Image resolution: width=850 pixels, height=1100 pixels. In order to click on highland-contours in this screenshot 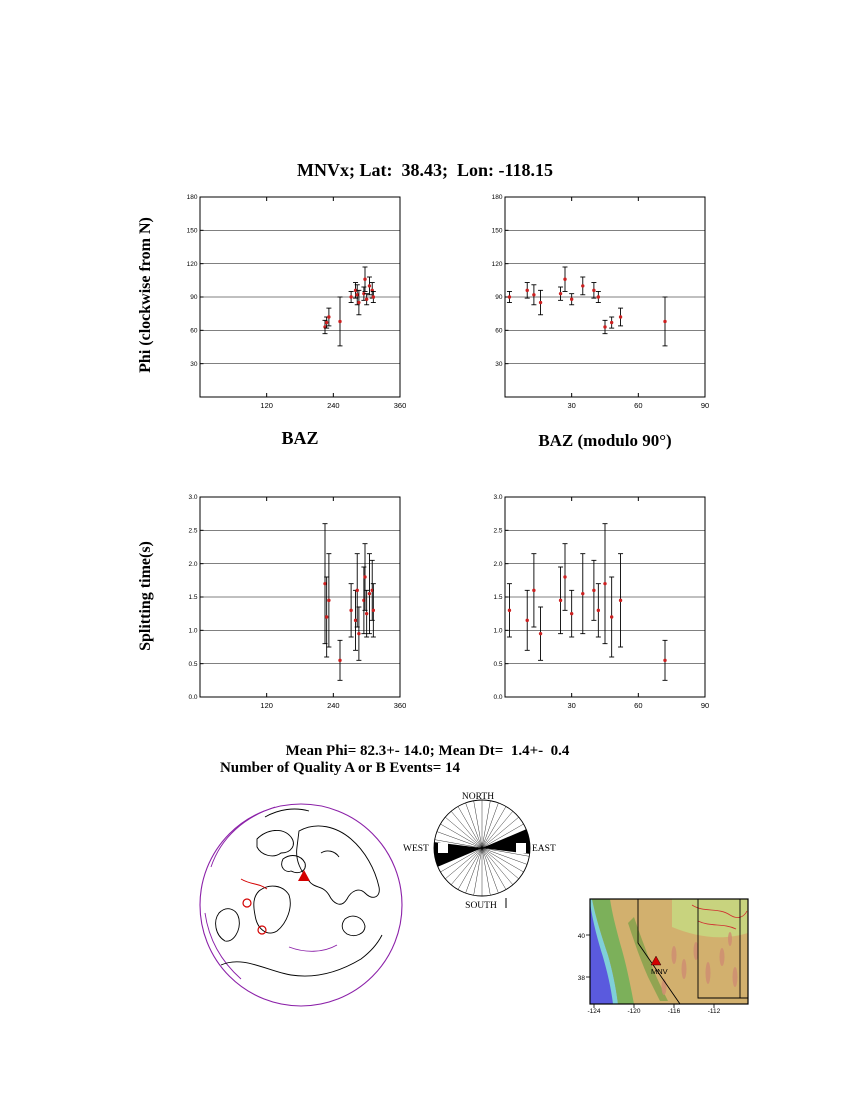, I will do `click(719, 917)`.